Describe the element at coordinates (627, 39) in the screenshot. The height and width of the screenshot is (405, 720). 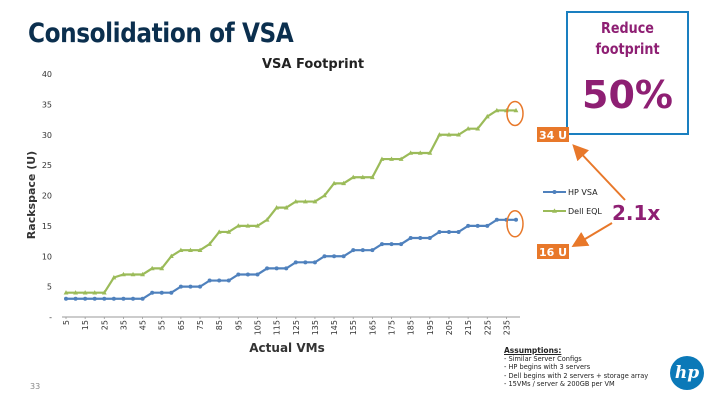
I see `callout-heading: Reduce footprint` at that location.